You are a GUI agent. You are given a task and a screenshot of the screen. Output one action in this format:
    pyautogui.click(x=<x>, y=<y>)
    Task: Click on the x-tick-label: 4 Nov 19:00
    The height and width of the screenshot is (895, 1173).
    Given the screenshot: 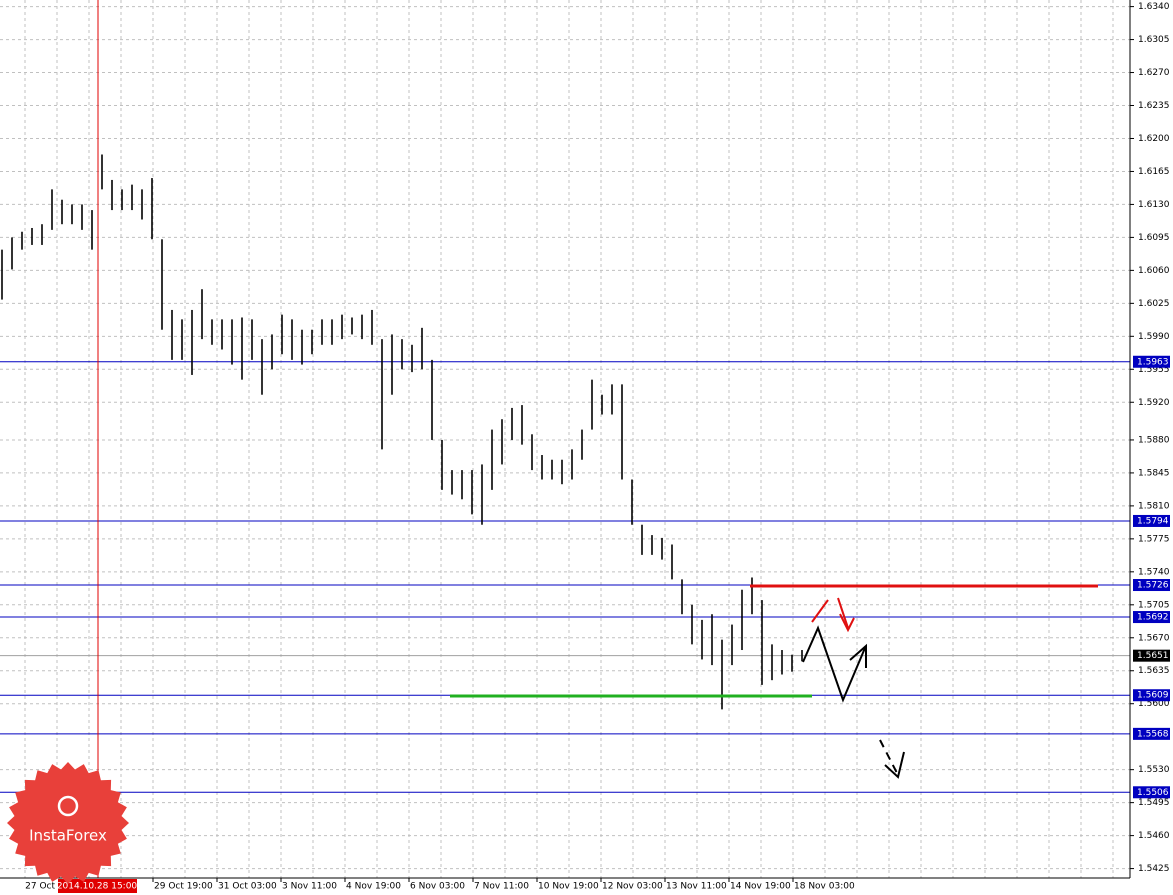 What is the action you would take?
    pyautogui.click(x=373, y=887)
    